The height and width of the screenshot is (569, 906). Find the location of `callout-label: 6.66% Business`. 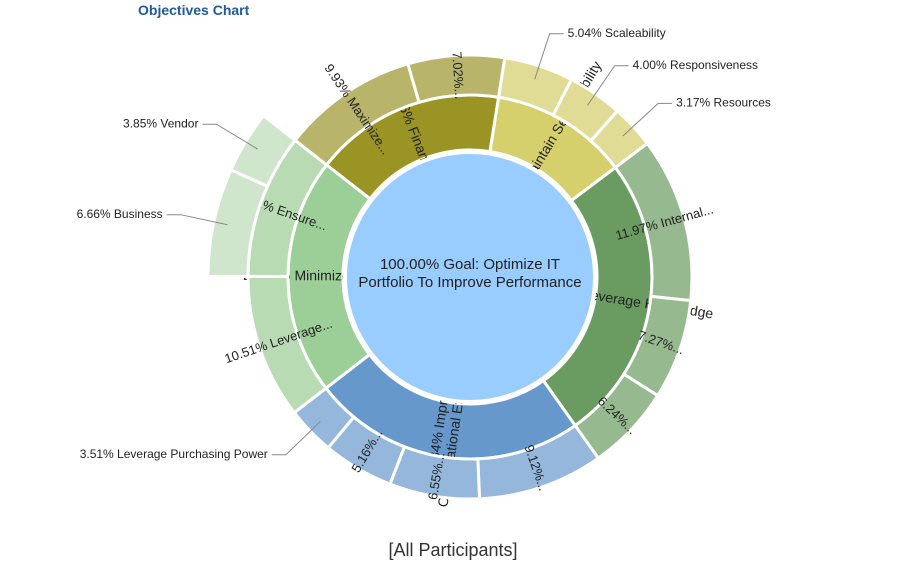

callout-label: 6.66% Business is located at coordinates (120, 214).